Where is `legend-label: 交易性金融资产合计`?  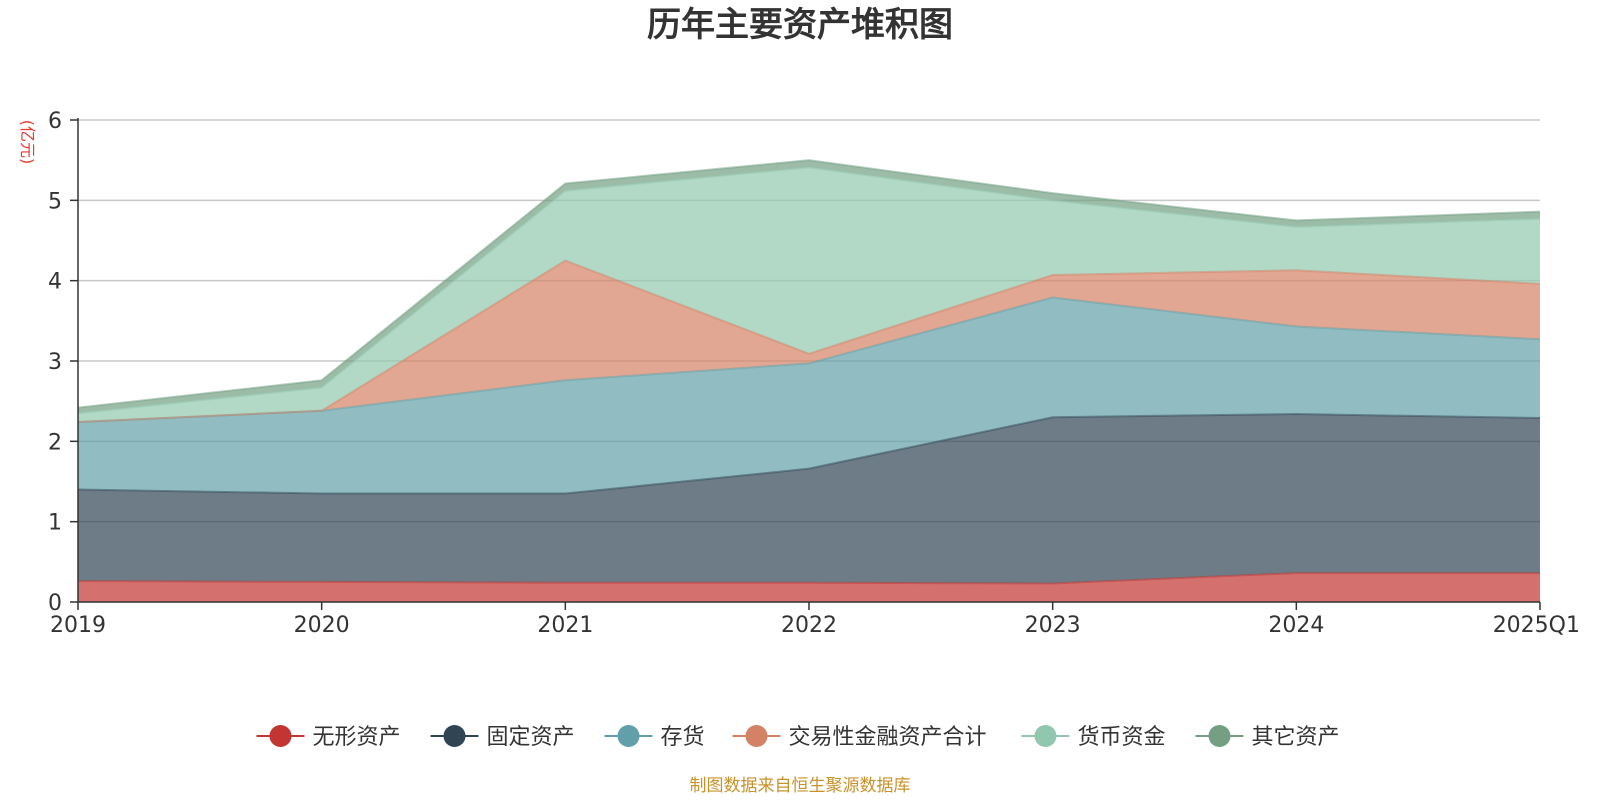
legend-label: 交易性金融资产合计 is located at coordinates (888, 737).